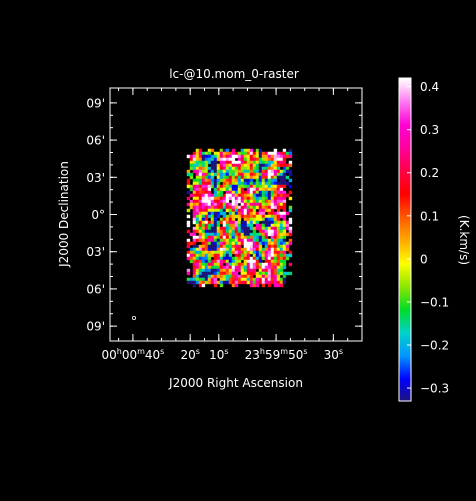 The height and width of the screenshot is (501, 476). Describe the element at coordinates (331, 355) in the screenshot. I see `x-tick-label-value: 30` at that location.